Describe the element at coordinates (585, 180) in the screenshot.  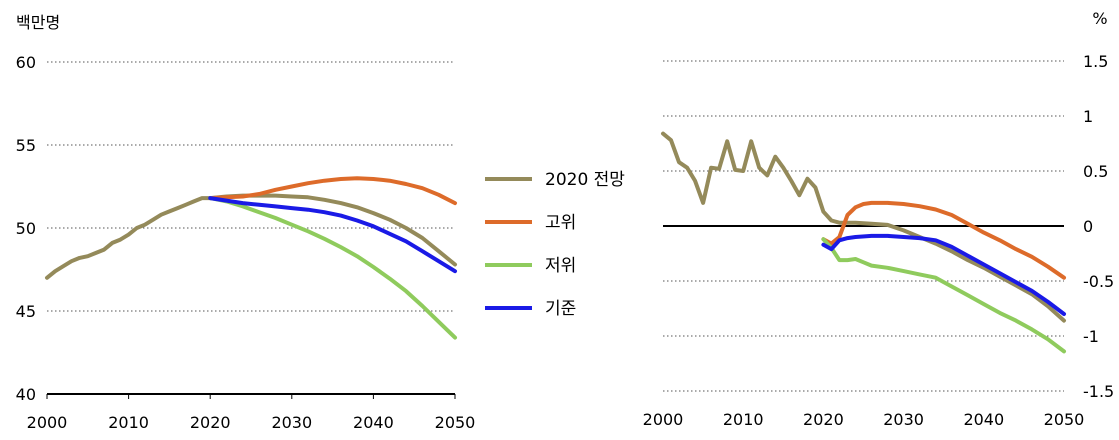
I see `legend-label-forecast2020: 2020 전망` at that location.